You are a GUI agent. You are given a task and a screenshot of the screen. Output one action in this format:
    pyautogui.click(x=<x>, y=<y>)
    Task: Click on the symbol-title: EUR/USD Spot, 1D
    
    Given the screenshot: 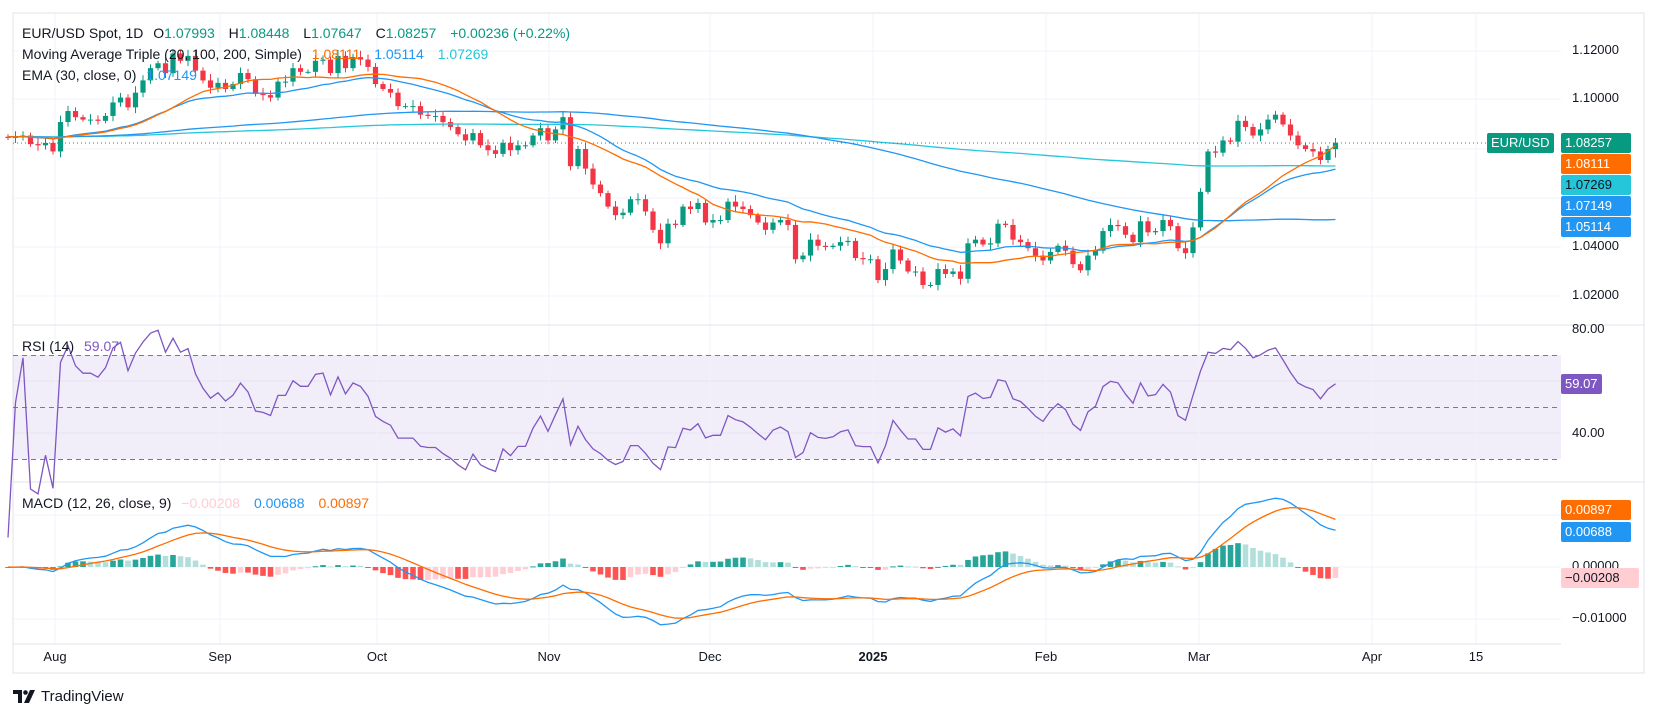 What is the action you would take?
    pyautogui.click(x=83, y=33)
    